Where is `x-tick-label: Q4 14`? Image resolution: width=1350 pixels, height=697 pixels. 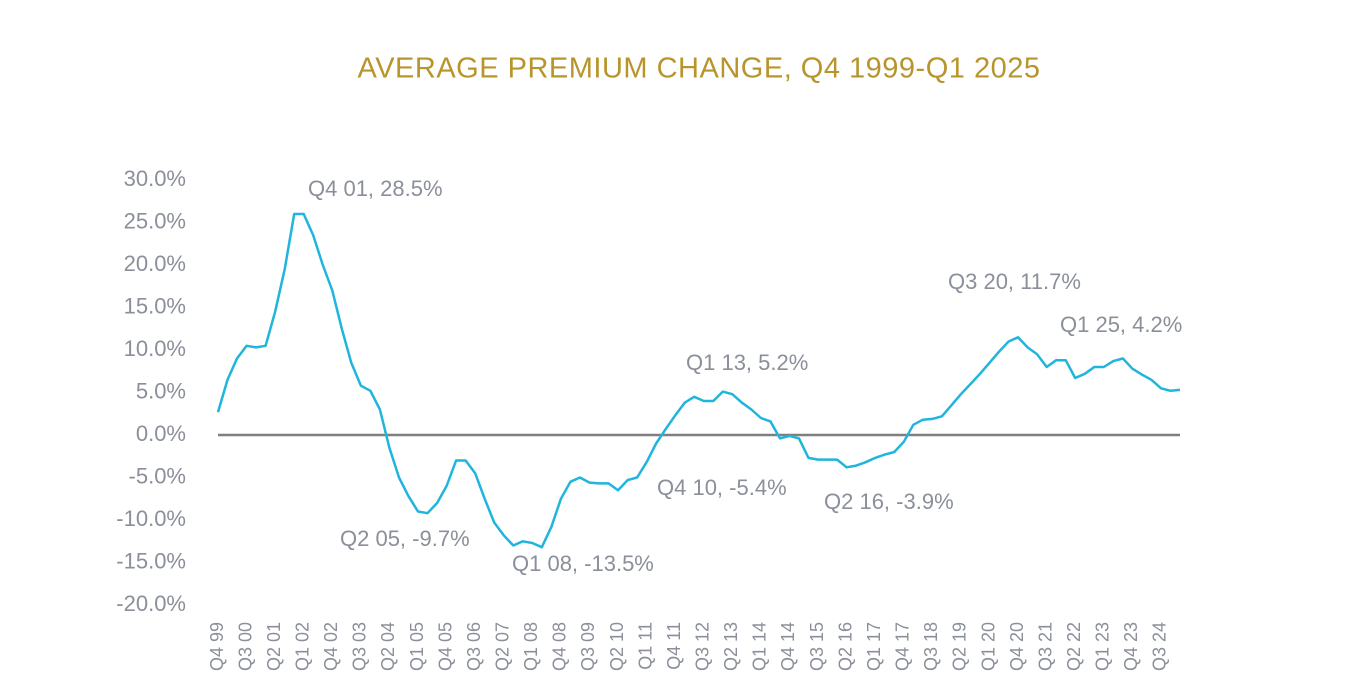
x-tick-label: Q4 14 is located at coordinates (788, 646).